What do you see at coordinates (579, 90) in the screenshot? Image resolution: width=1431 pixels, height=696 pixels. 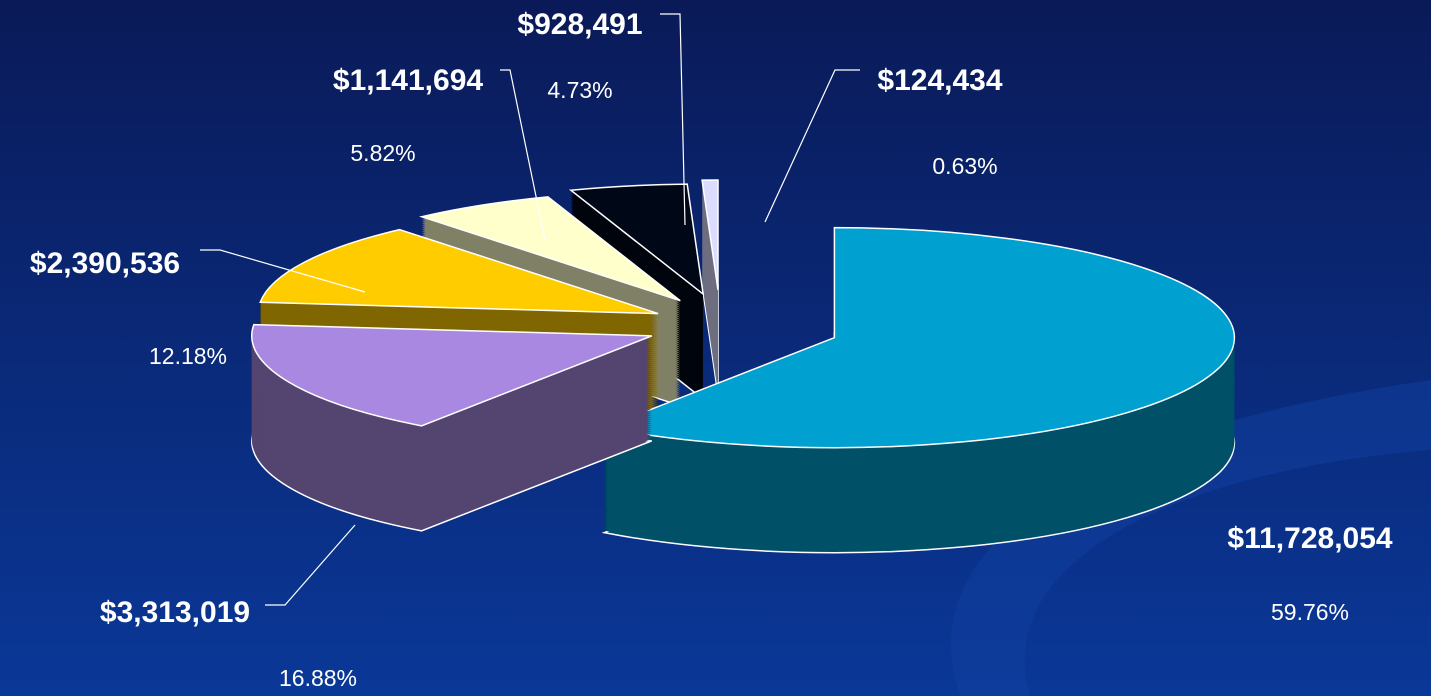 I see `percent-label: 4.73%` at bounding box center [579, 90].